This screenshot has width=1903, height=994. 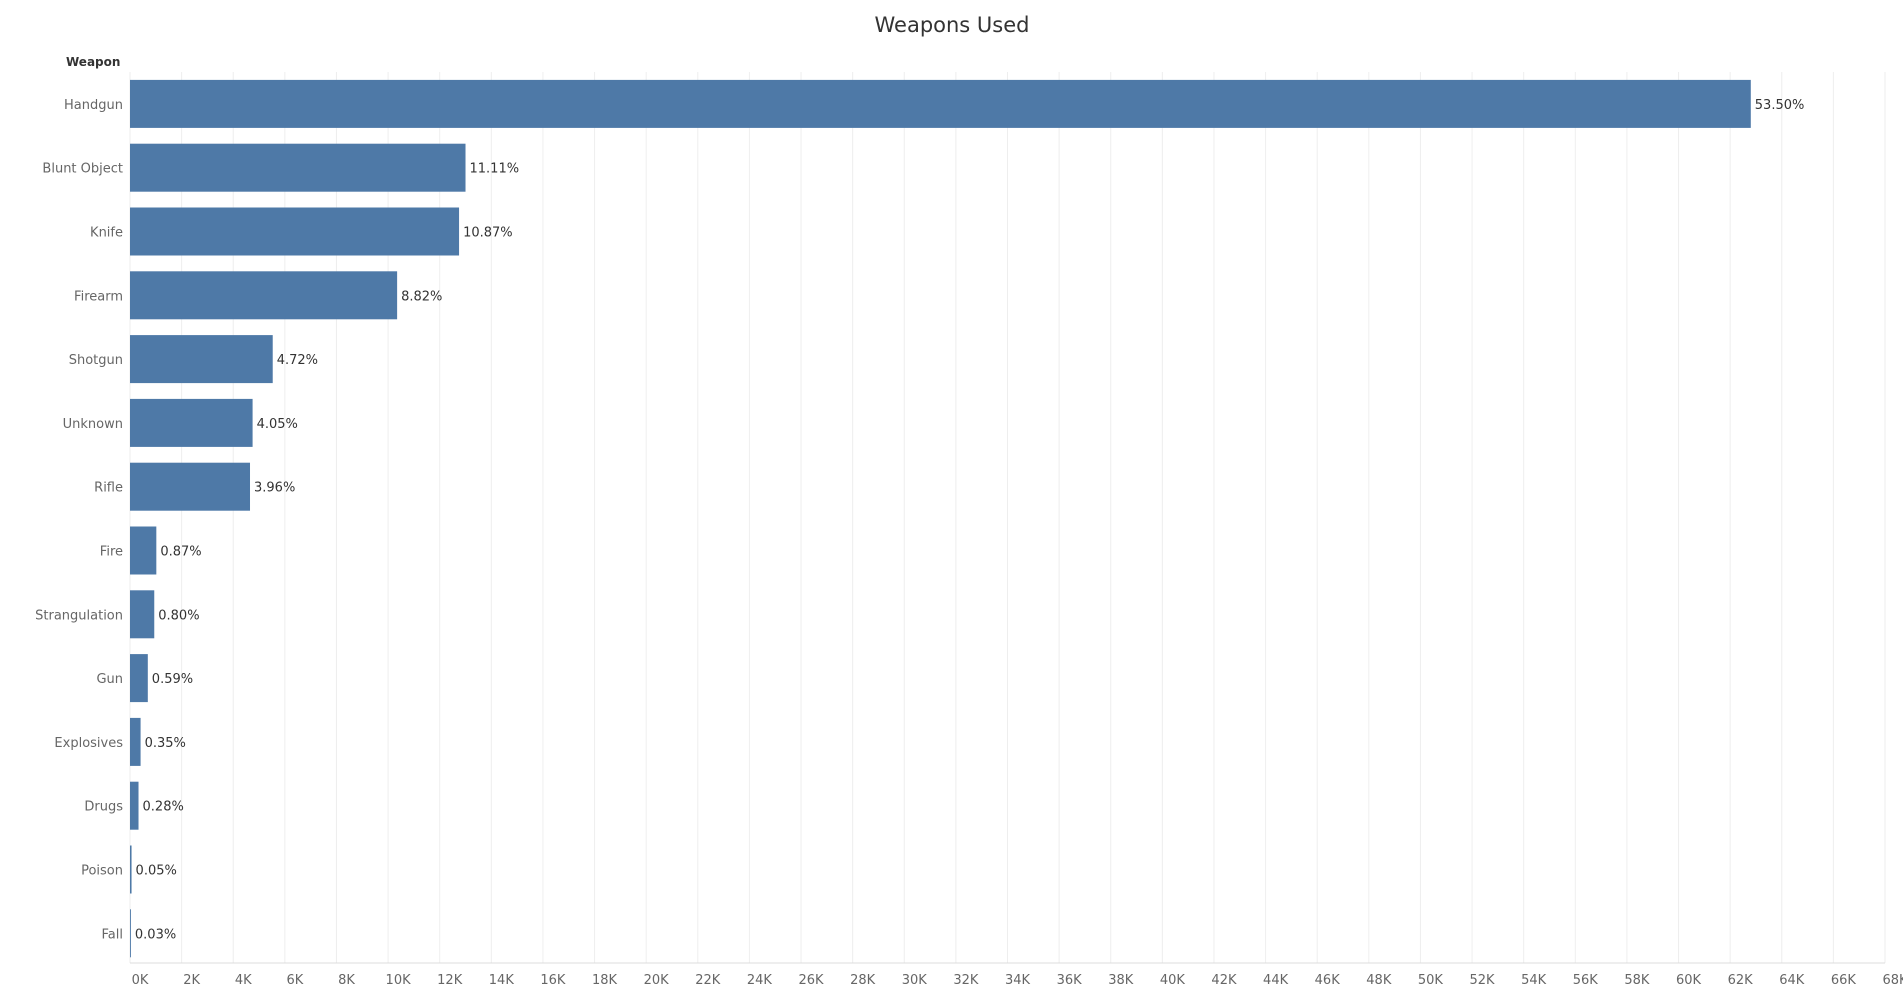 I want to click on category-label: Poison, so click(x=102, y=871).